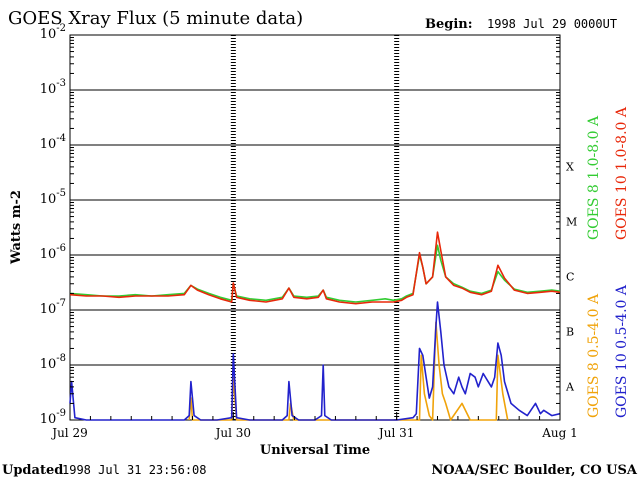 The width and height of the screenshot is (640, 480). Describe the element at coordinates (16, 227) in the screenshot. I see `y-axis-label: Watts m-2` at that location.